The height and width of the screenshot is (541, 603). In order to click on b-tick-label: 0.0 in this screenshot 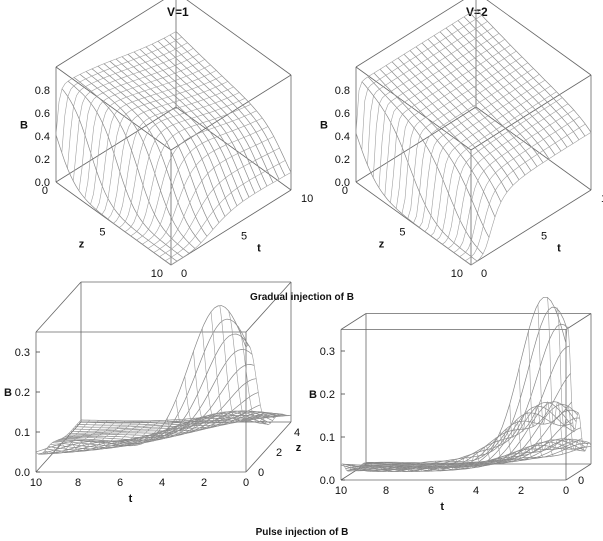, I will do `click(22, 473)`.